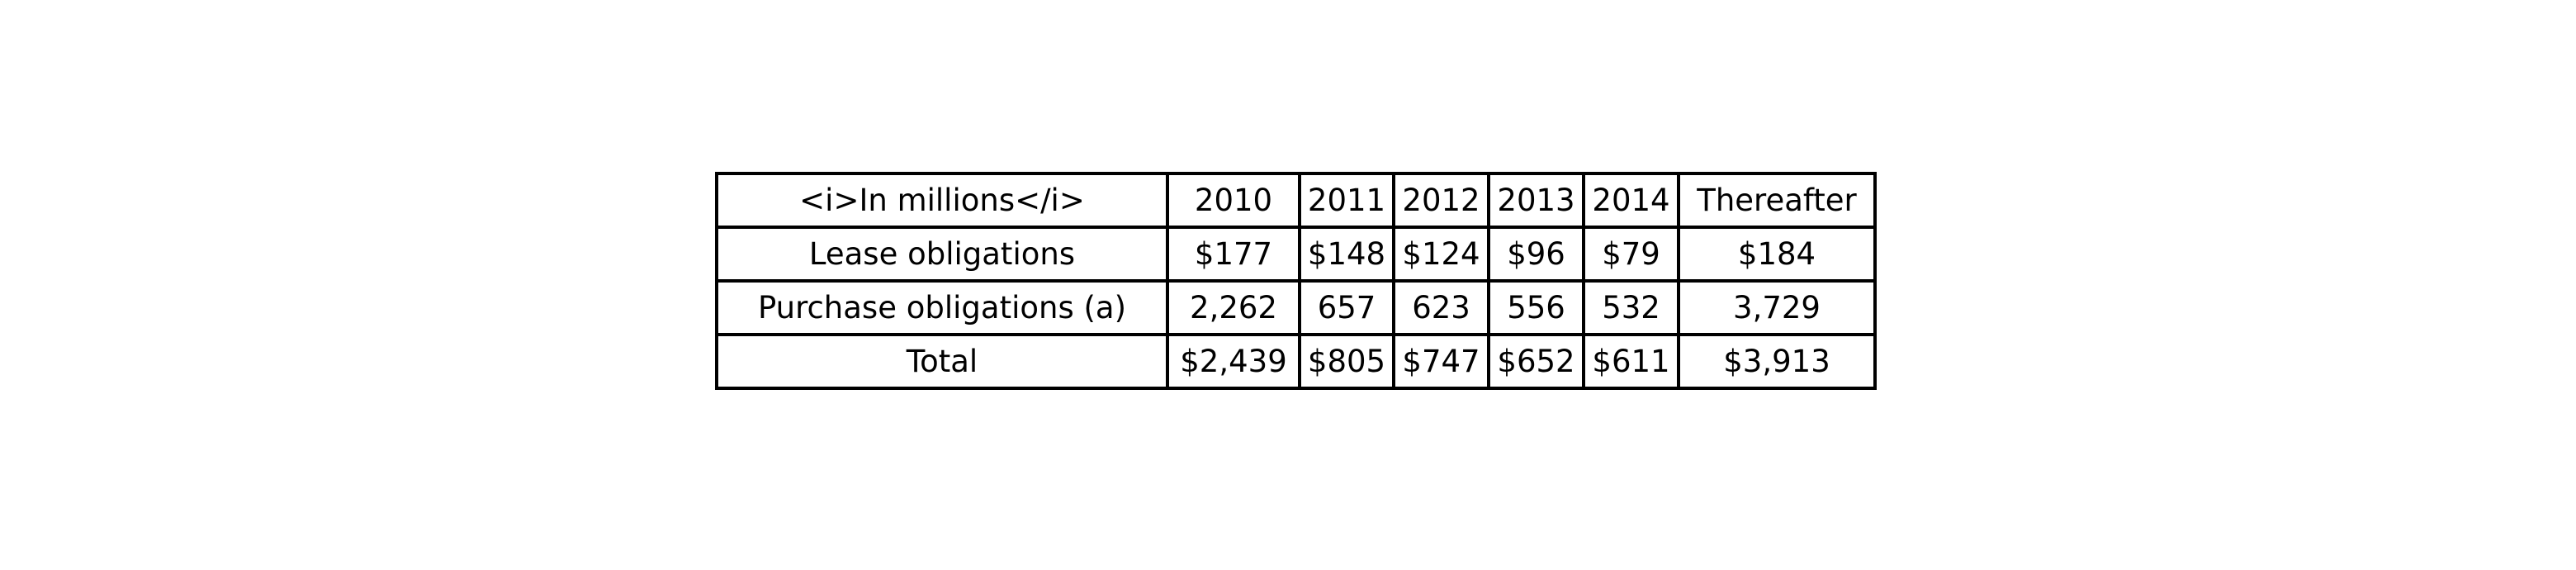  Describe the element at coordinates (1536, 361) in the screenshot. I see `table-cell: $652` at that location.